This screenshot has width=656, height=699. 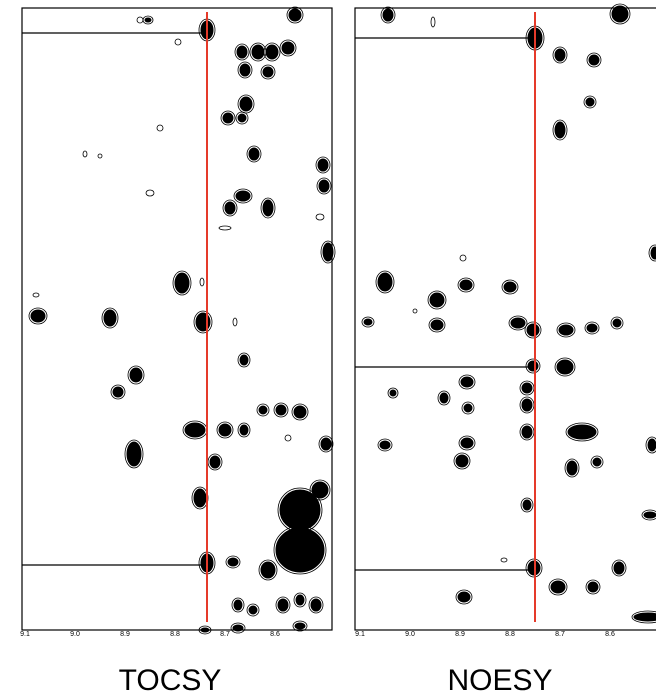 I want to click on x-tick-label: 9.1, so click(x=360, y=634).